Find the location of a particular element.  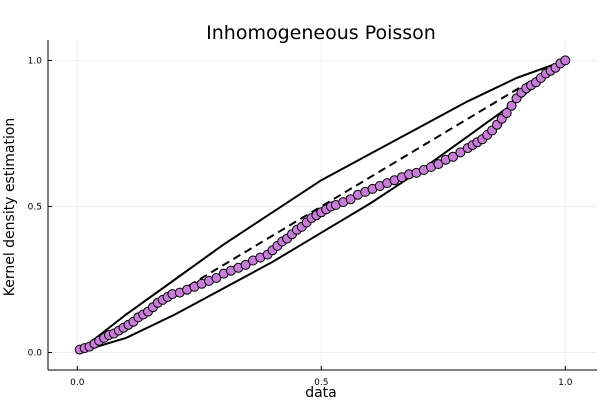

y-ticks: 0.0 0.5 1.0 is located at coordinates (40, 207).